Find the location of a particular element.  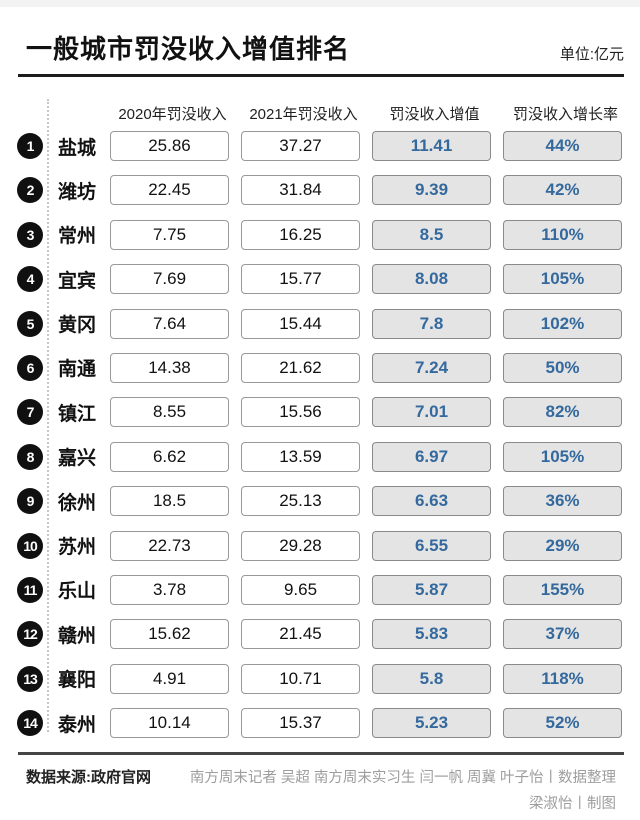

rank-badge: 5 is located at coordinates (30, 323).